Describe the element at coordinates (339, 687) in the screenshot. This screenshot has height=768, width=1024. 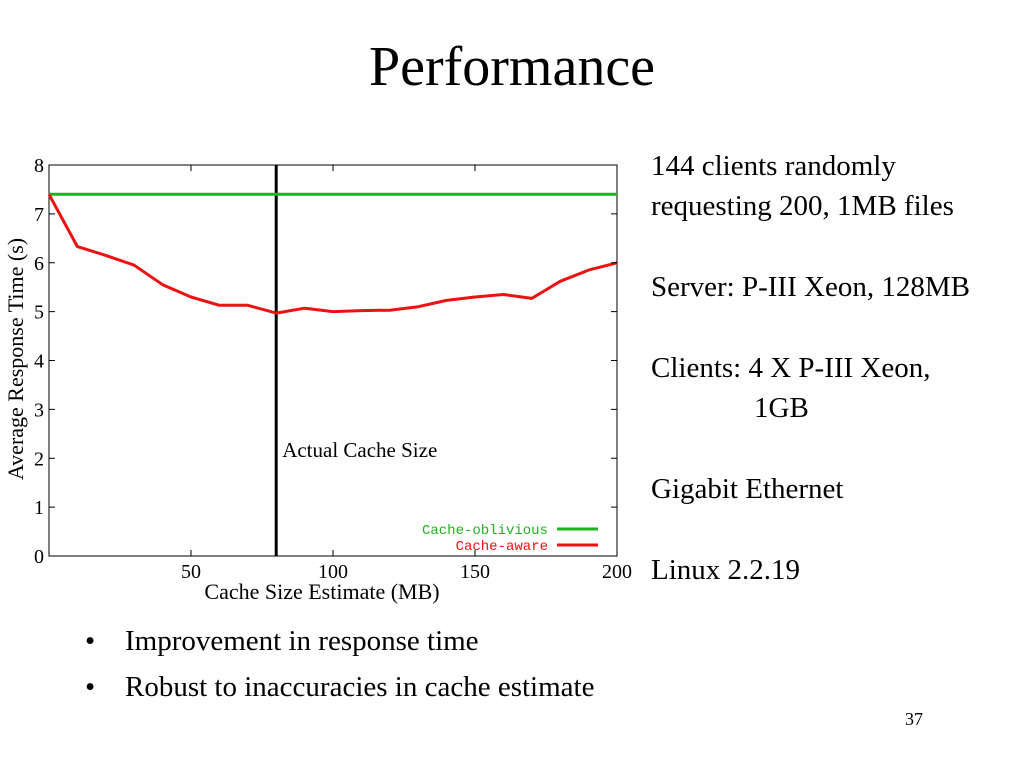
I see `bullet-item: Robust to inaccuracies in cache estimate` at that location.